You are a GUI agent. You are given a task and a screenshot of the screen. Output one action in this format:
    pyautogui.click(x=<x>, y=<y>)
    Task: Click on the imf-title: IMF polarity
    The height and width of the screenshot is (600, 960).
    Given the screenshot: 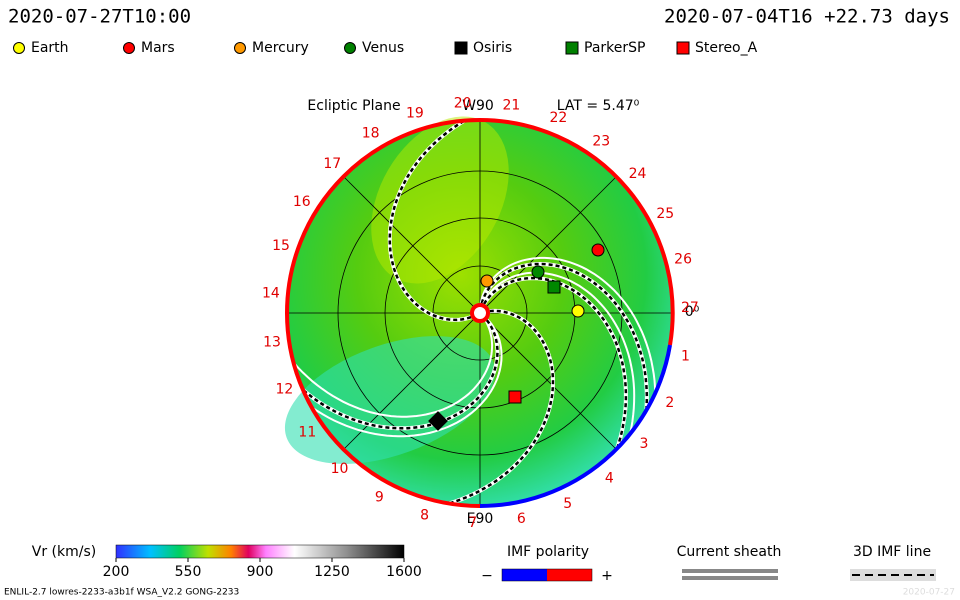 What is the action you would take?
    pyautogui.click(x=548, y=552)
    